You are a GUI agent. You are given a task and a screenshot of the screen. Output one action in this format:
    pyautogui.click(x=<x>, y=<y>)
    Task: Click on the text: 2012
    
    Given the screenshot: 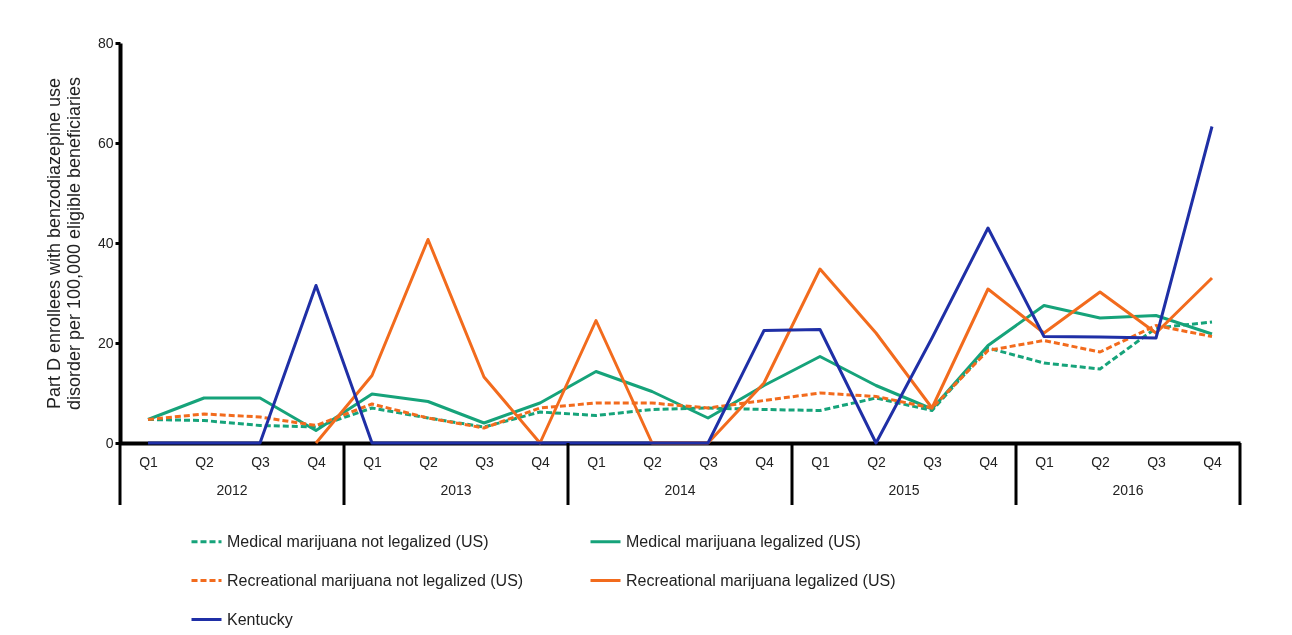 What is the action you would take?
    pyautogui.click(x=232, y=490)
    